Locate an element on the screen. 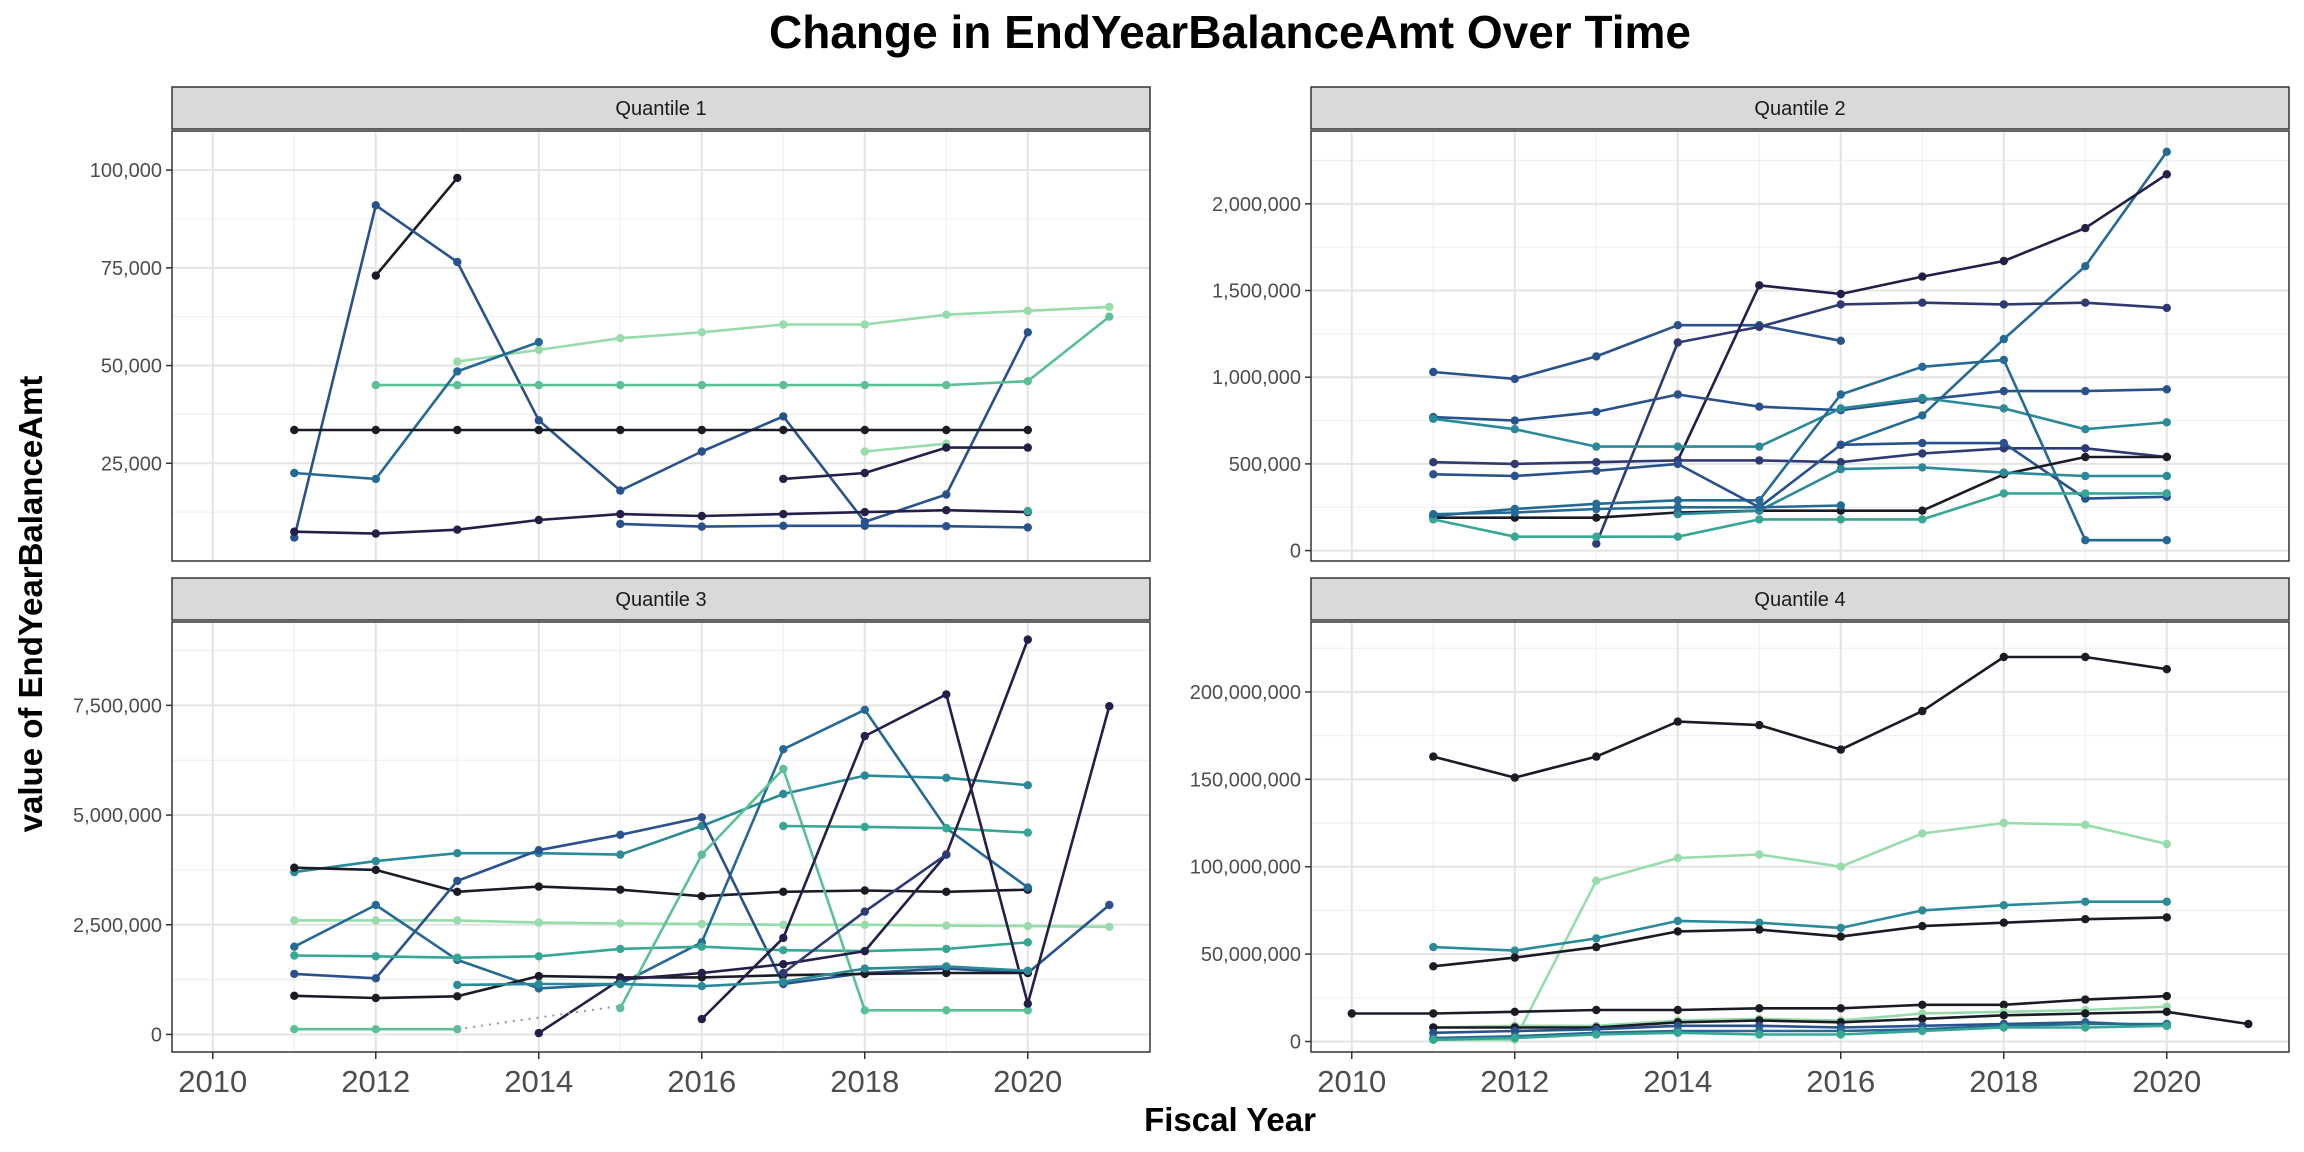  chart-title: Change in EndYearBalanceAmt Over Time is located at coordinates (1230, 32).